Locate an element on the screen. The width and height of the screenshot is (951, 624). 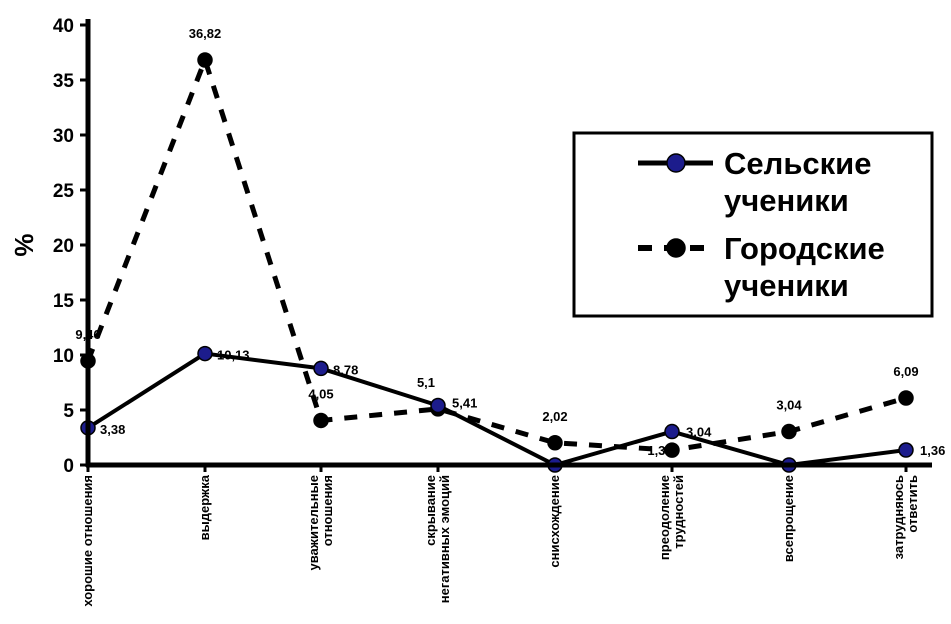
legend: Сельские ученики Городские ученики is located at coordinates (753, 224).